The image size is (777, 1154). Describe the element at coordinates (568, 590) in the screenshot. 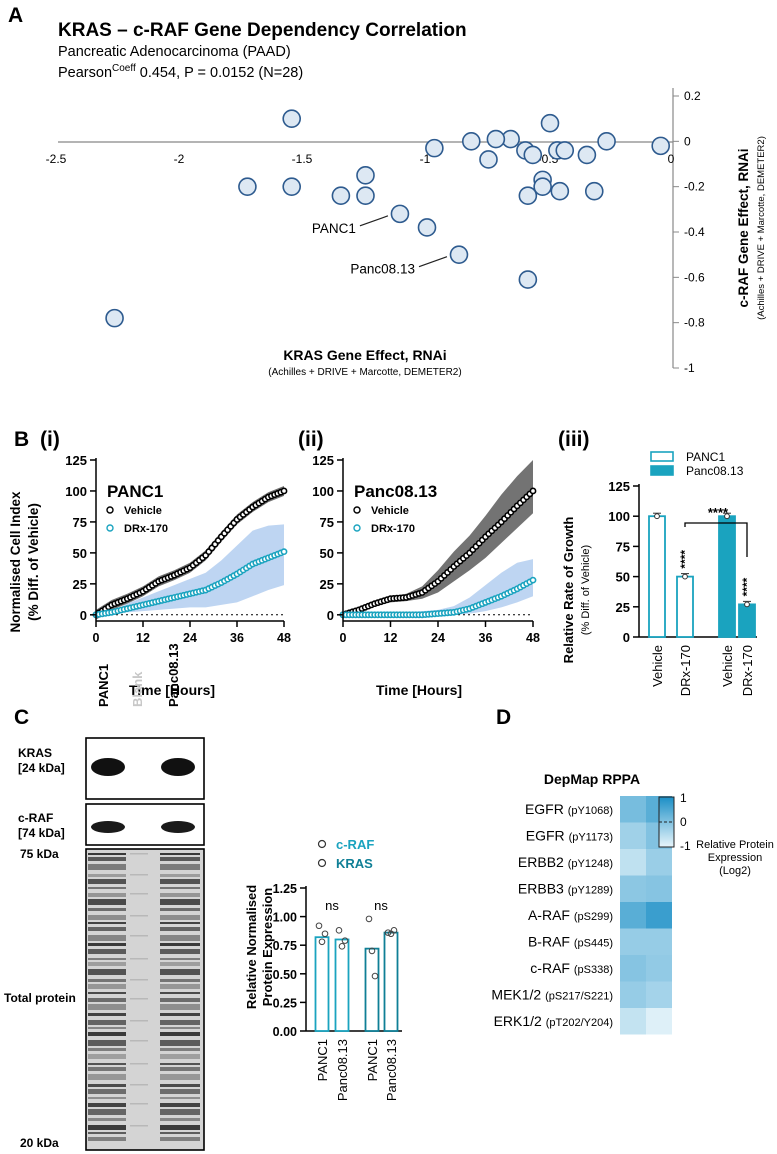

I see `growth-rate-ylabel: Relative Rate of Growth` at that location.